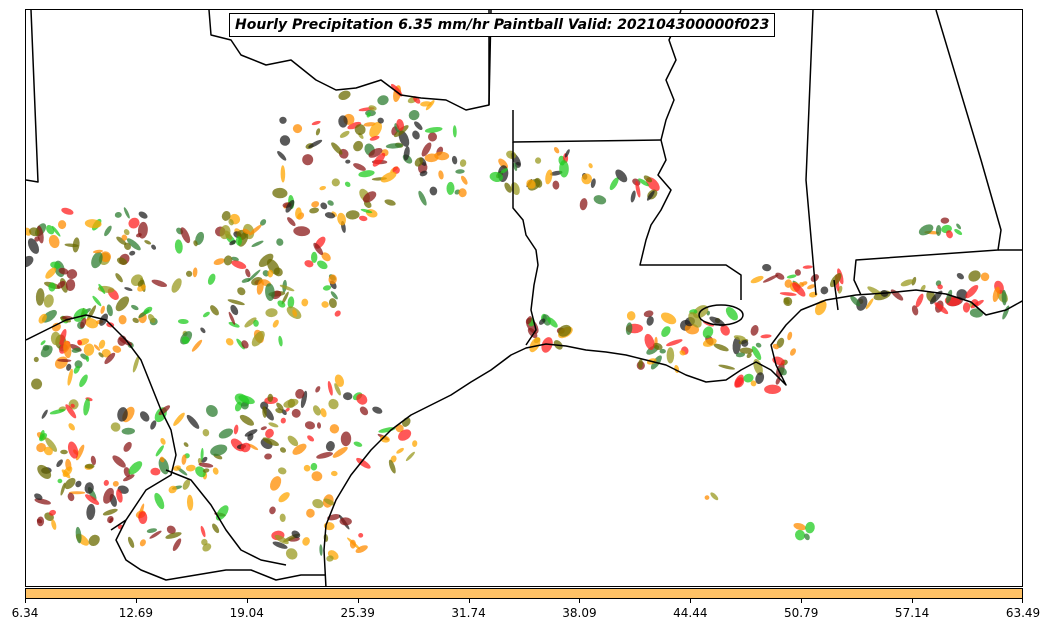  I want to click on ms-al-border, so click(811, 153).